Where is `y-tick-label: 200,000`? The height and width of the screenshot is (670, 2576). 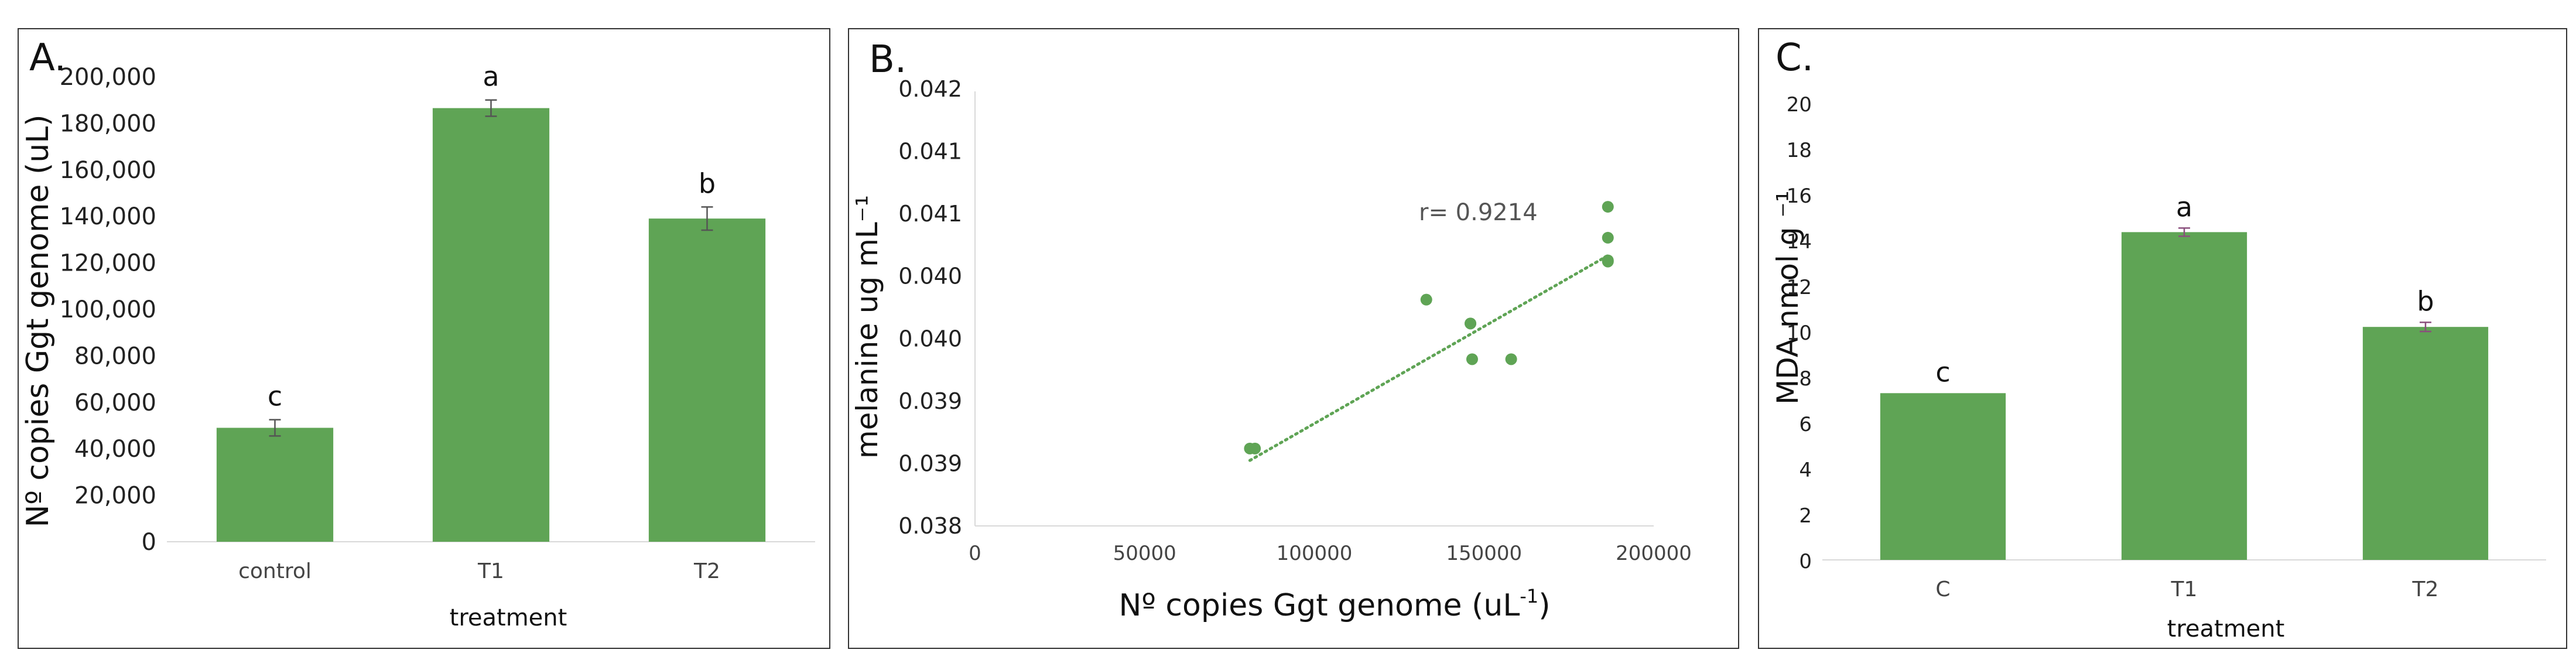 y-tick-label: 200,000 is located at coordinates (108, 77).